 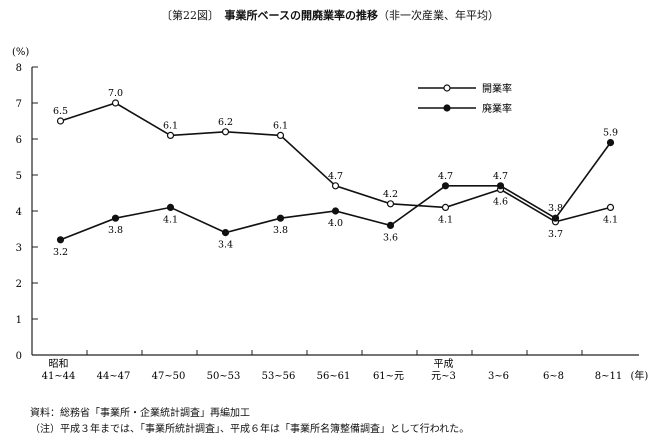 What do you see at coordinates (19, 356) in the screenshot?
I see `y-tick-label: 0` at bounding box center [19, 356].